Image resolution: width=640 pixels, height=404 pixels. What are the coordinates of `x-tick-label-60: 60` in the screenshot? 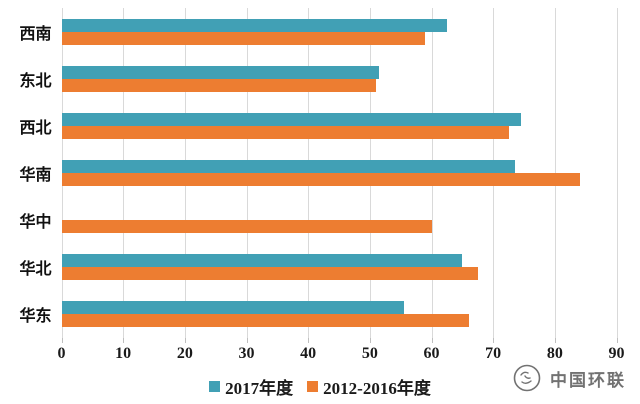 It's located at (431, 353).